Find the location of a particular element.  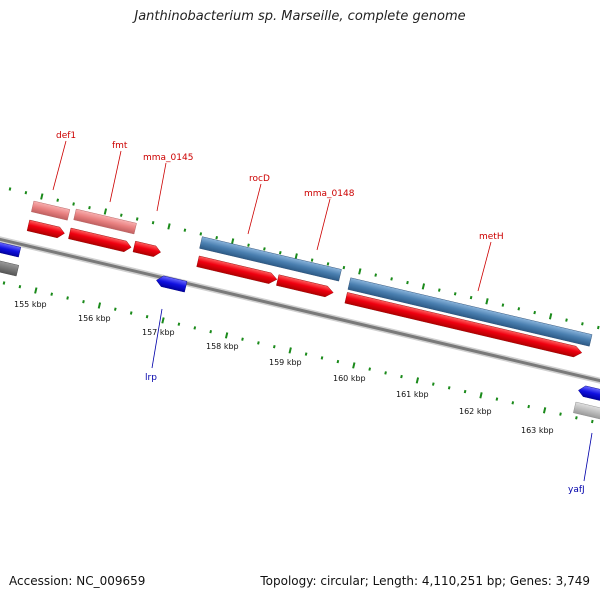

tick-label-160: 160 kbp is located at coordinates (349, 378).